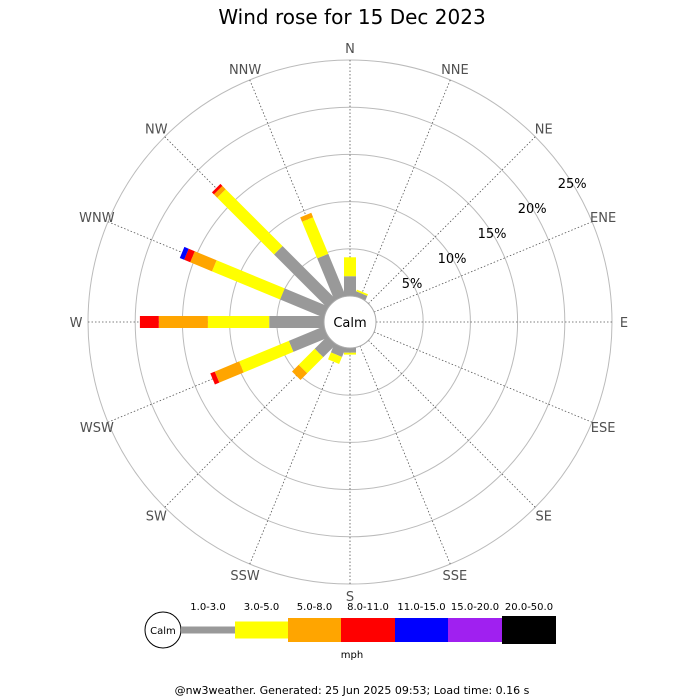 This screenshot has height=700, width=700. Describe the element at coordinates (603, 218) in the screenshot. I see `direction-label-ene: ENE` at that location.